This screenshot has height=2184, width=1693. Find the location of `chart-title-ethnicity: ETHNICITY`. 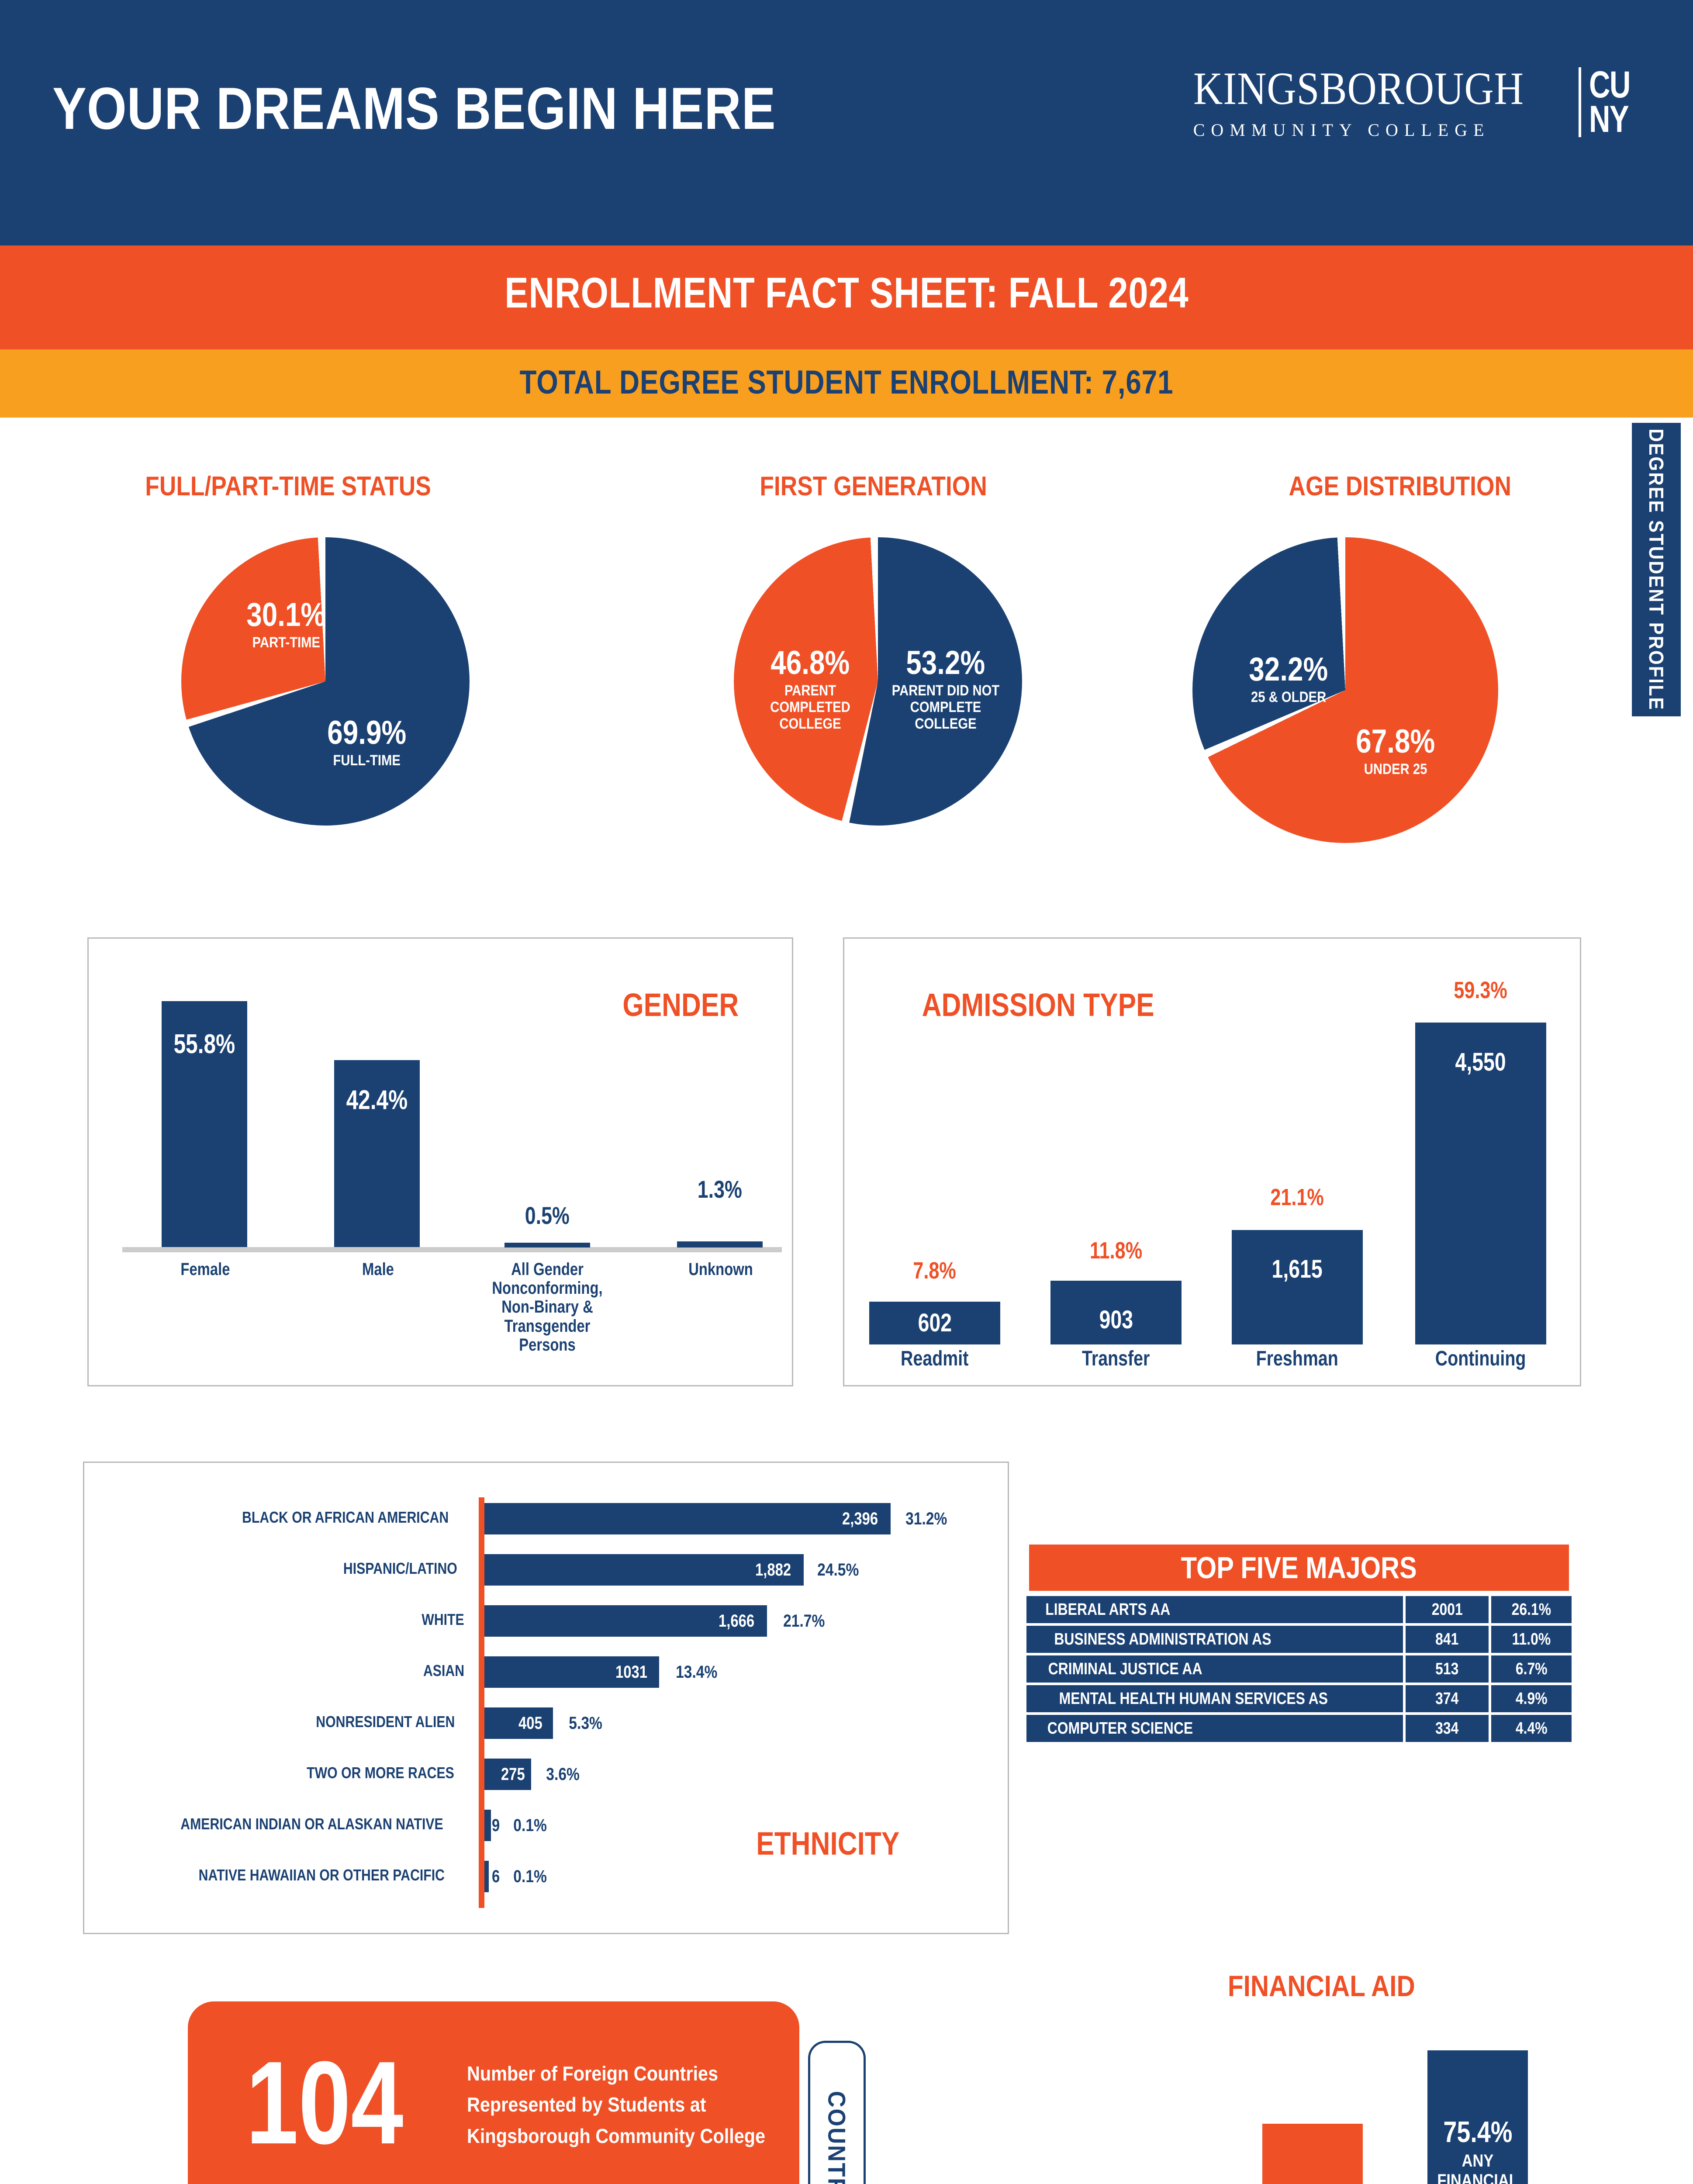

chart-title-ethnicity: ETHNICITY is located at coordinates (828, 1843).